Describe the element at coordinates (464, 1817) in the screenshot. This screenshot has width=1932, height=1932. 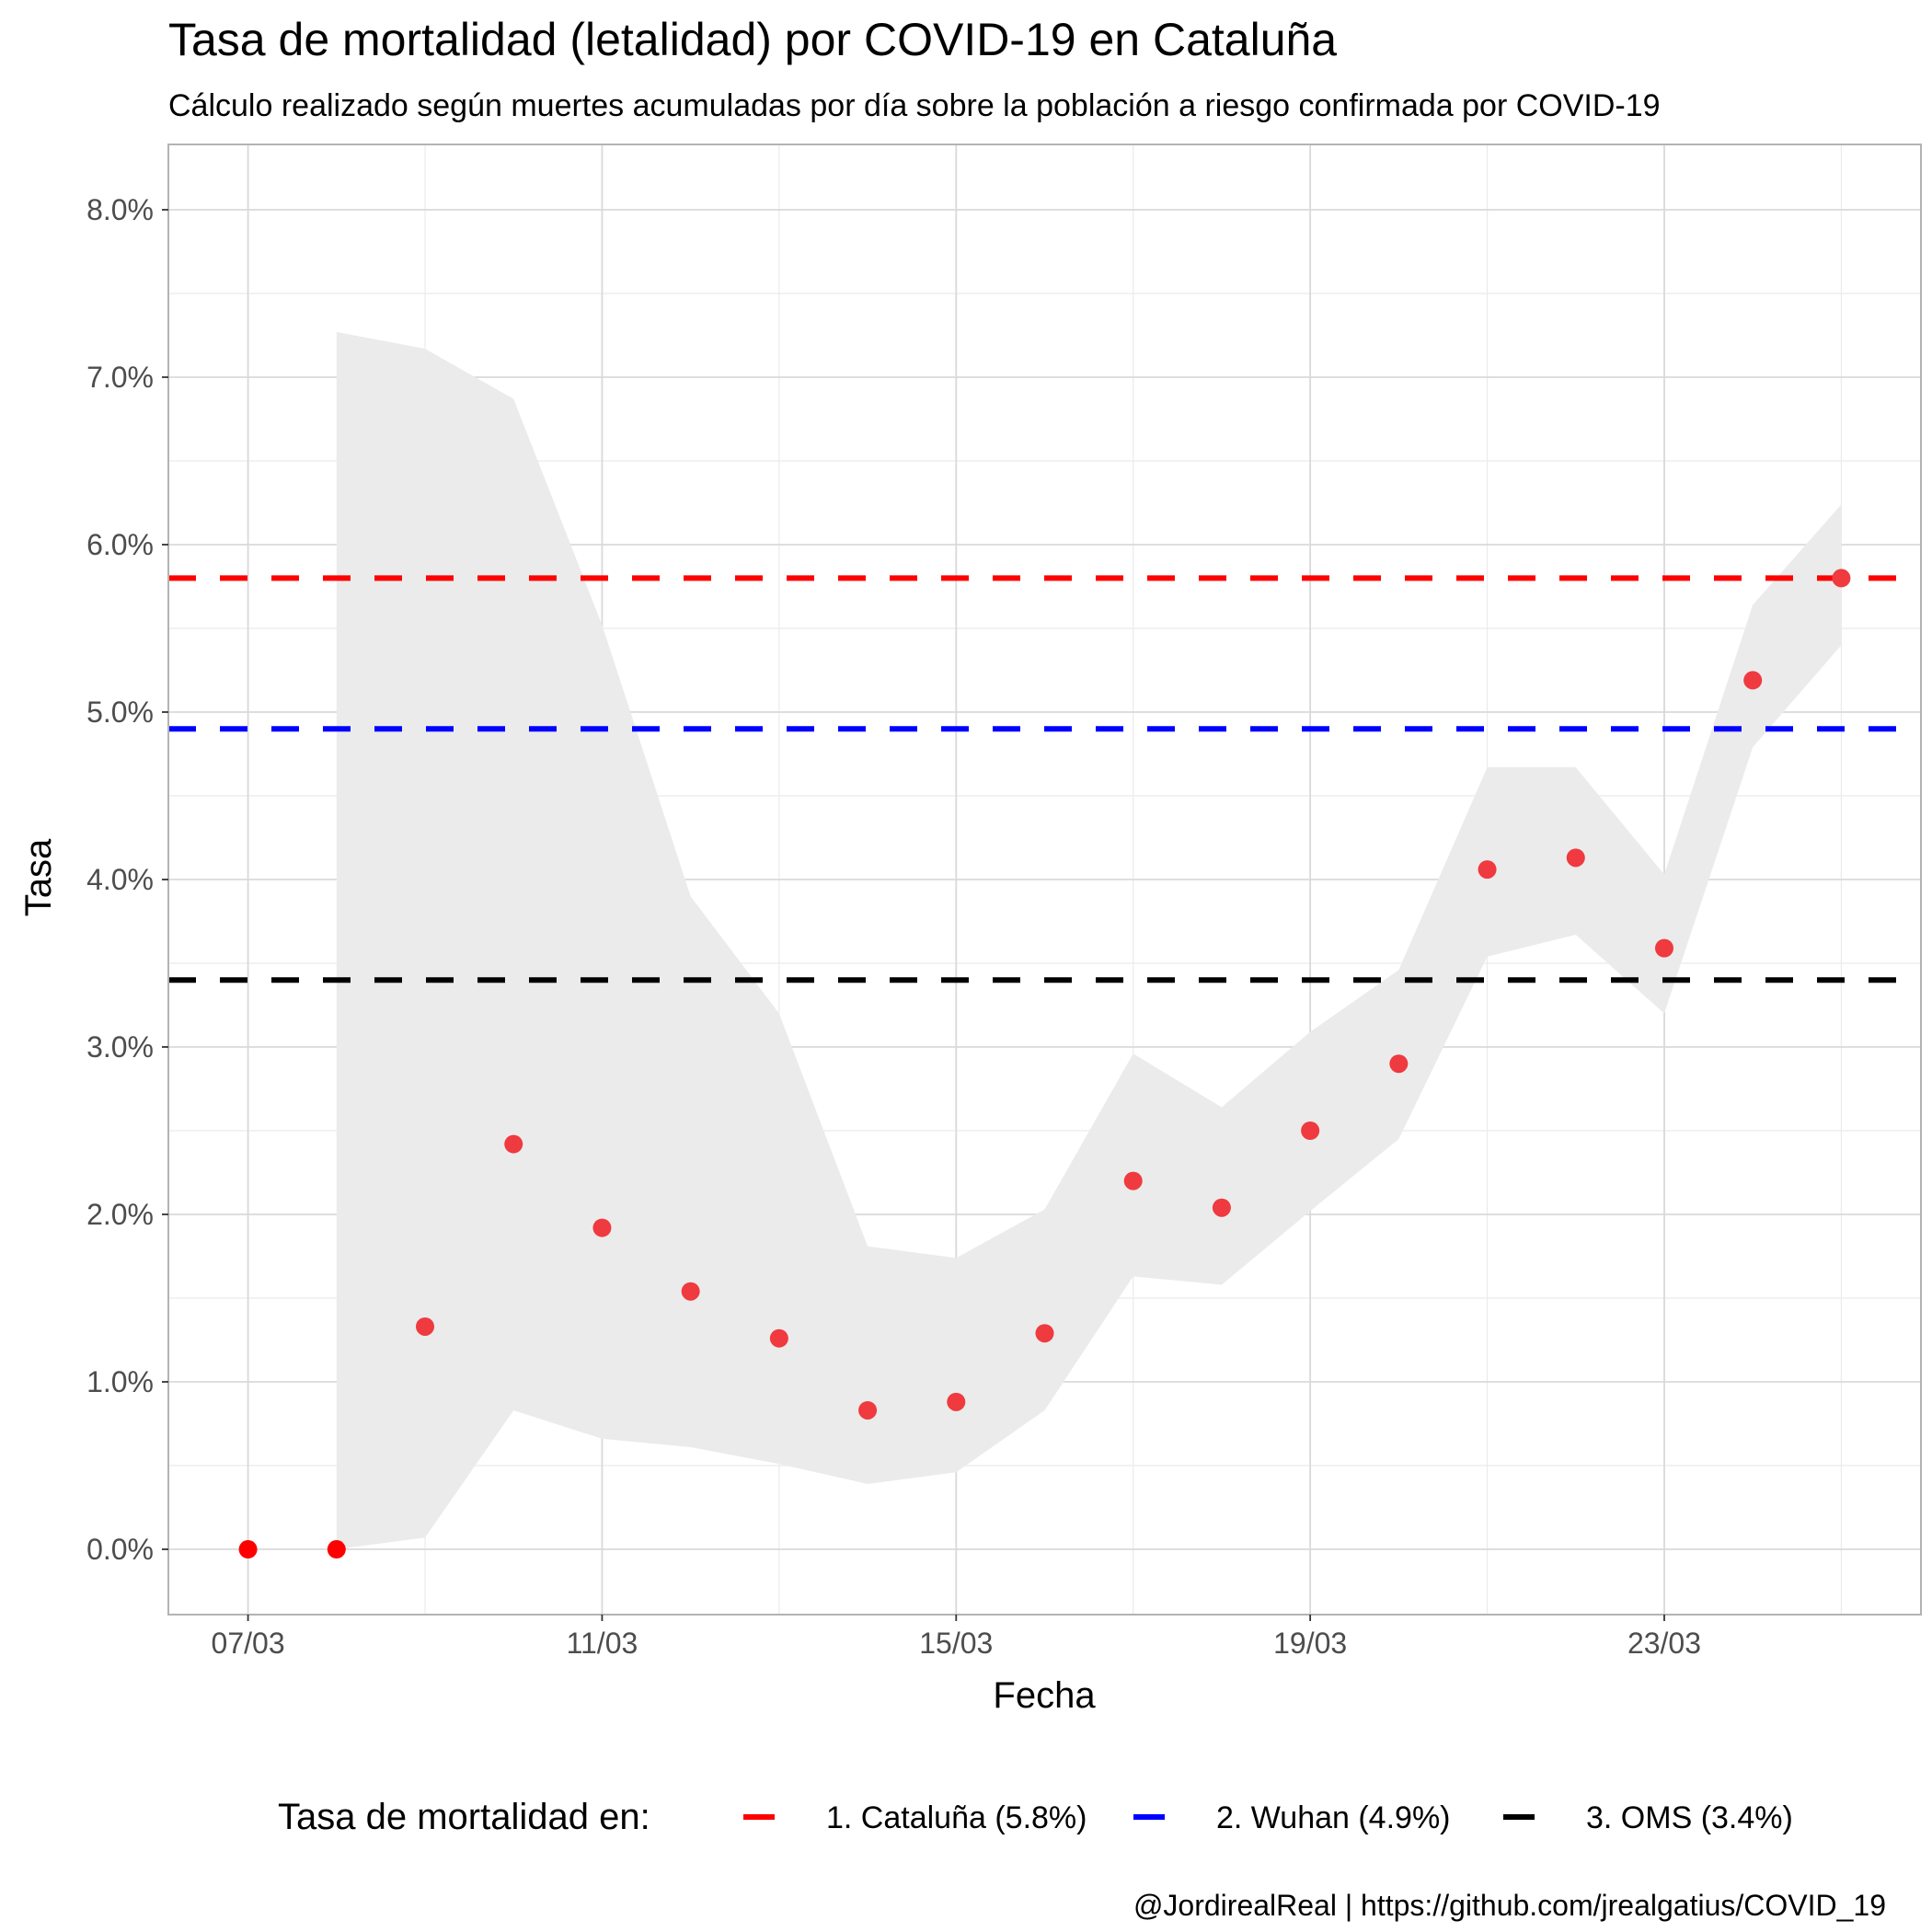
I see `legend-title: Tasa de mortalidad en:` at that location.